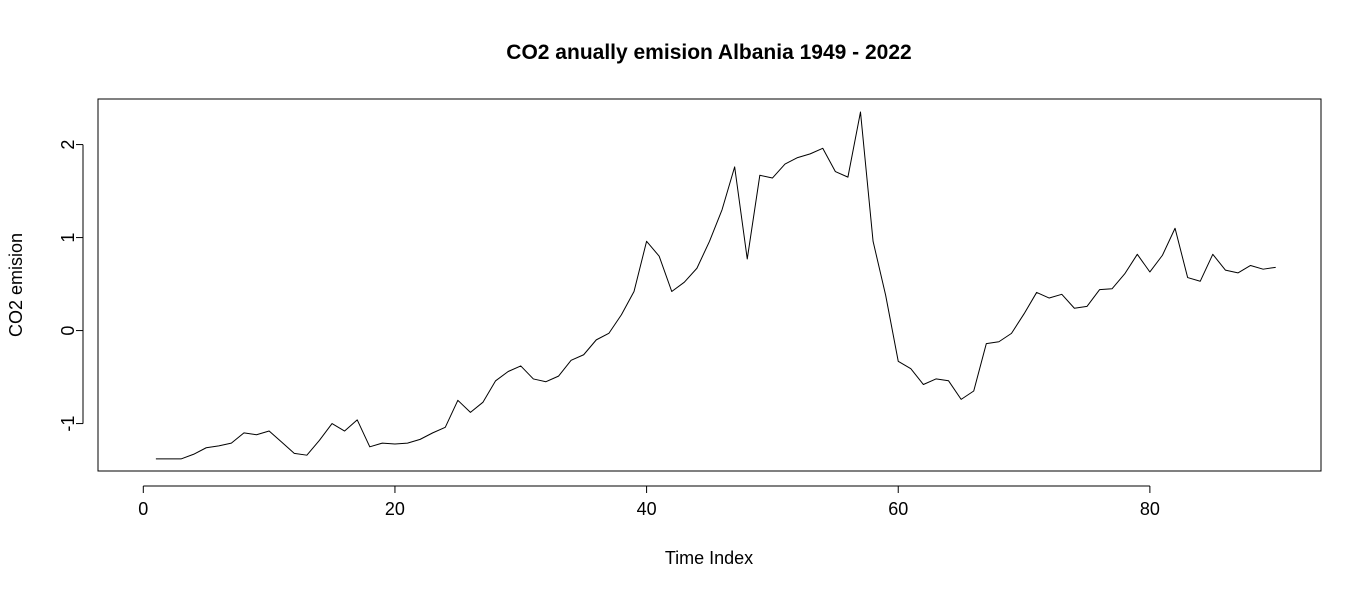  Describe the element at coordinates (68, 424) in the screenshot. I see `y-tick-label: -1` at that location.